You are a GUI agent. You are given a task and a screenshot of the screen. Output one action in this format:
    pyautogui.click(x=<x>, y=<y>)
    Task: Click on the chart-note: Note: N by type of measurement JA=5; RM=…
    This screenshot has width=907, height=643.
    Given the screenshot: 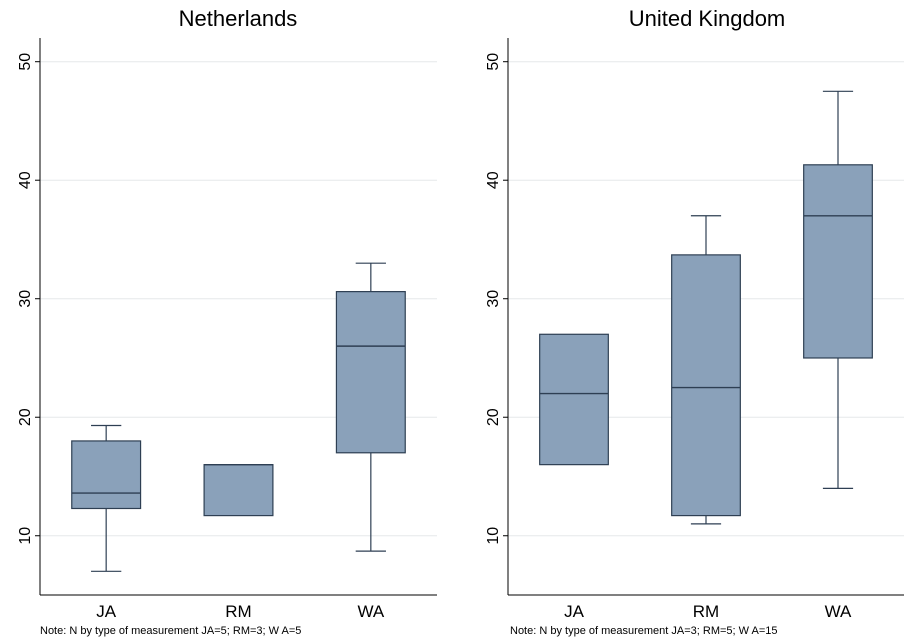 What is the action you would take?
    pyautogui.click(x=170, y=631)
    